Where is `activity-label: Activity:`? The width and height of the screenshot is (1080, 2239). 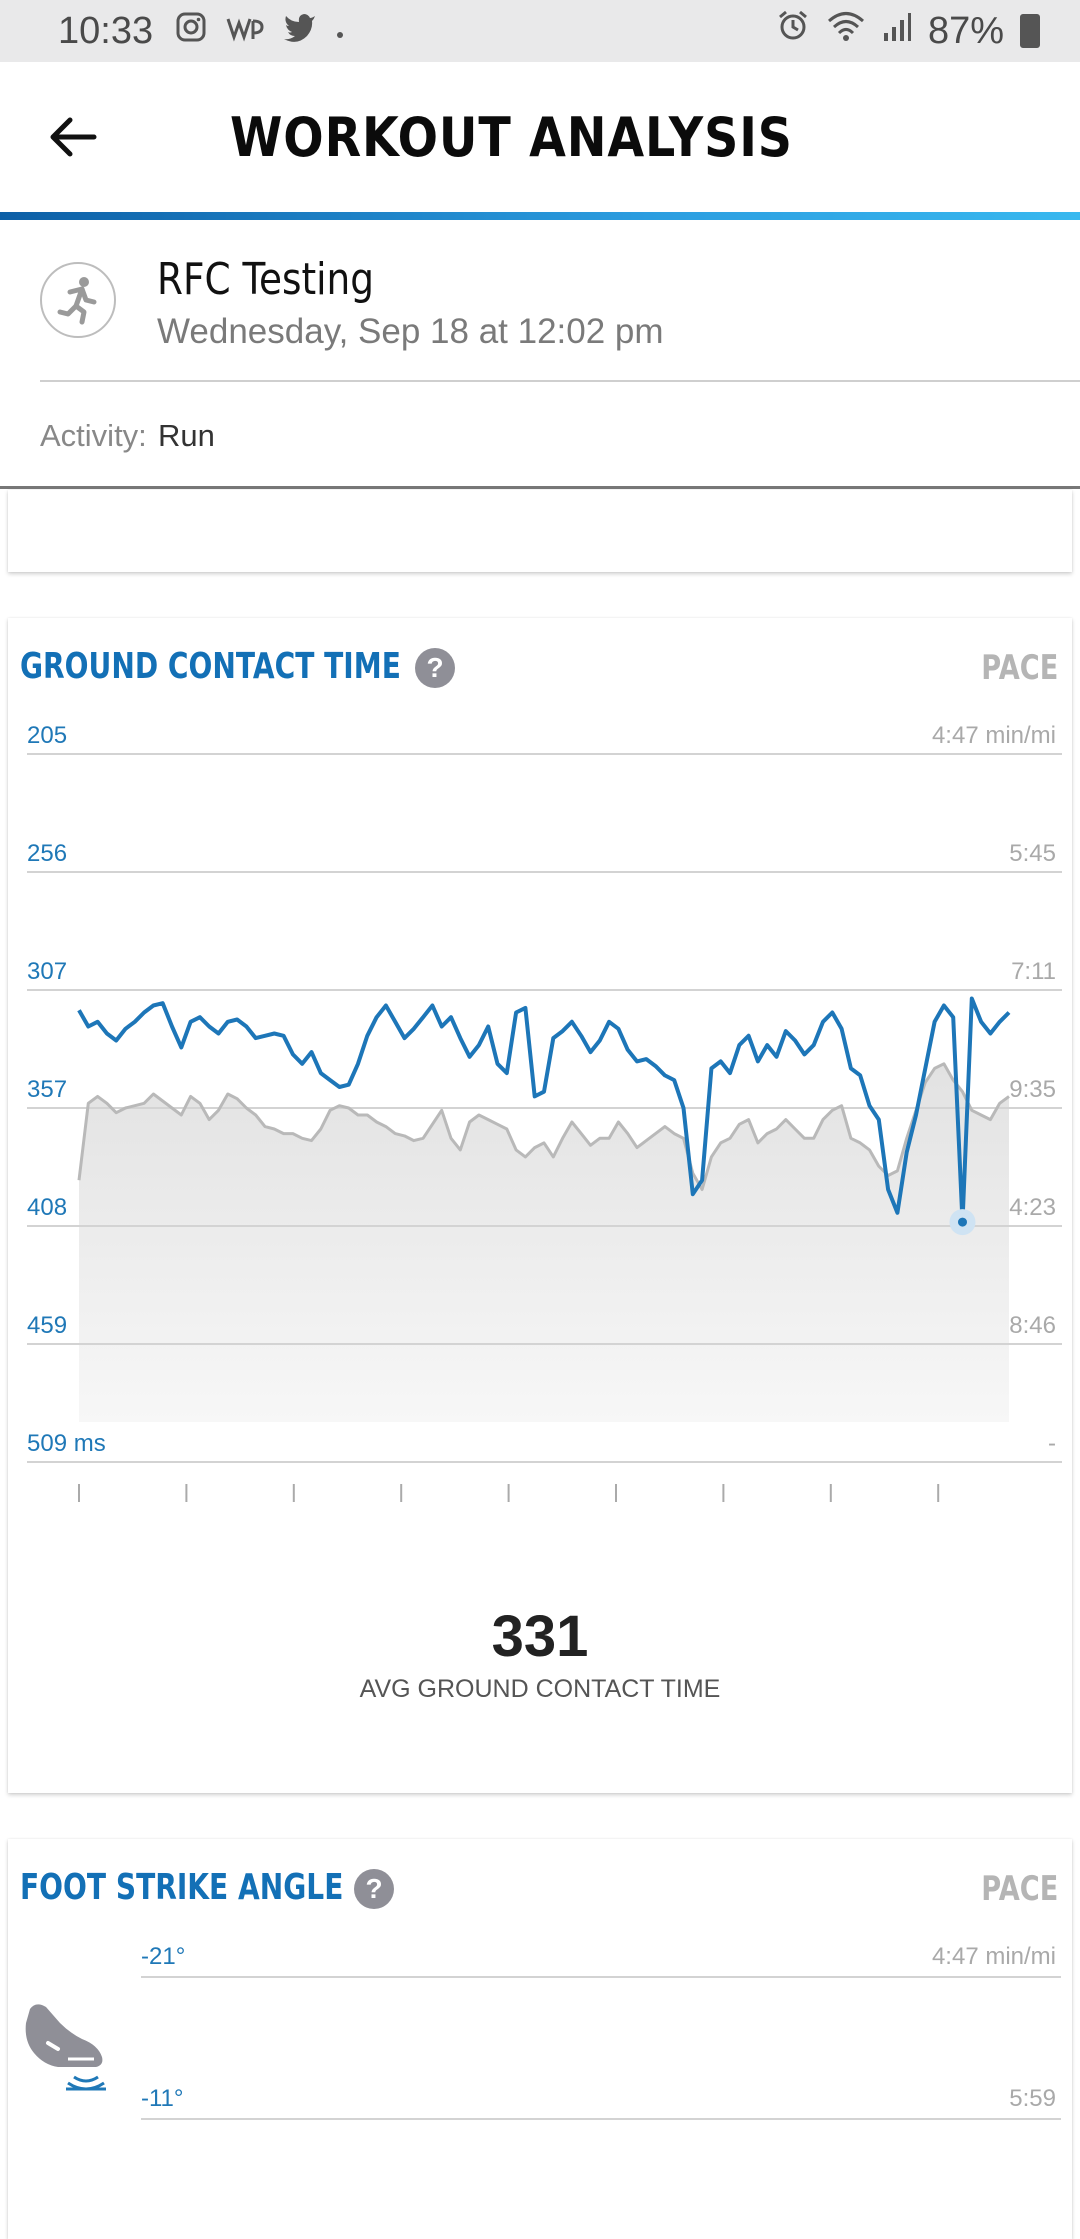
activity-label: Activity: is located at coordinates (93, 435).